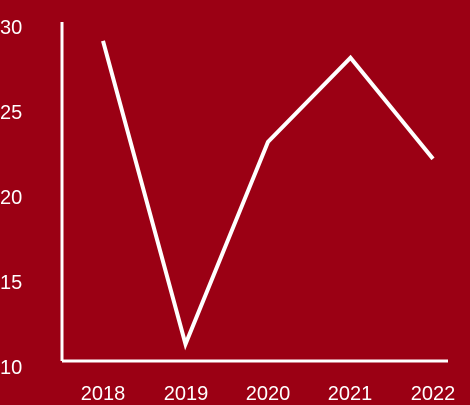 The image size is (470, 405). I want to click on x-tick-label-2020: 2020, so click(268, 394).